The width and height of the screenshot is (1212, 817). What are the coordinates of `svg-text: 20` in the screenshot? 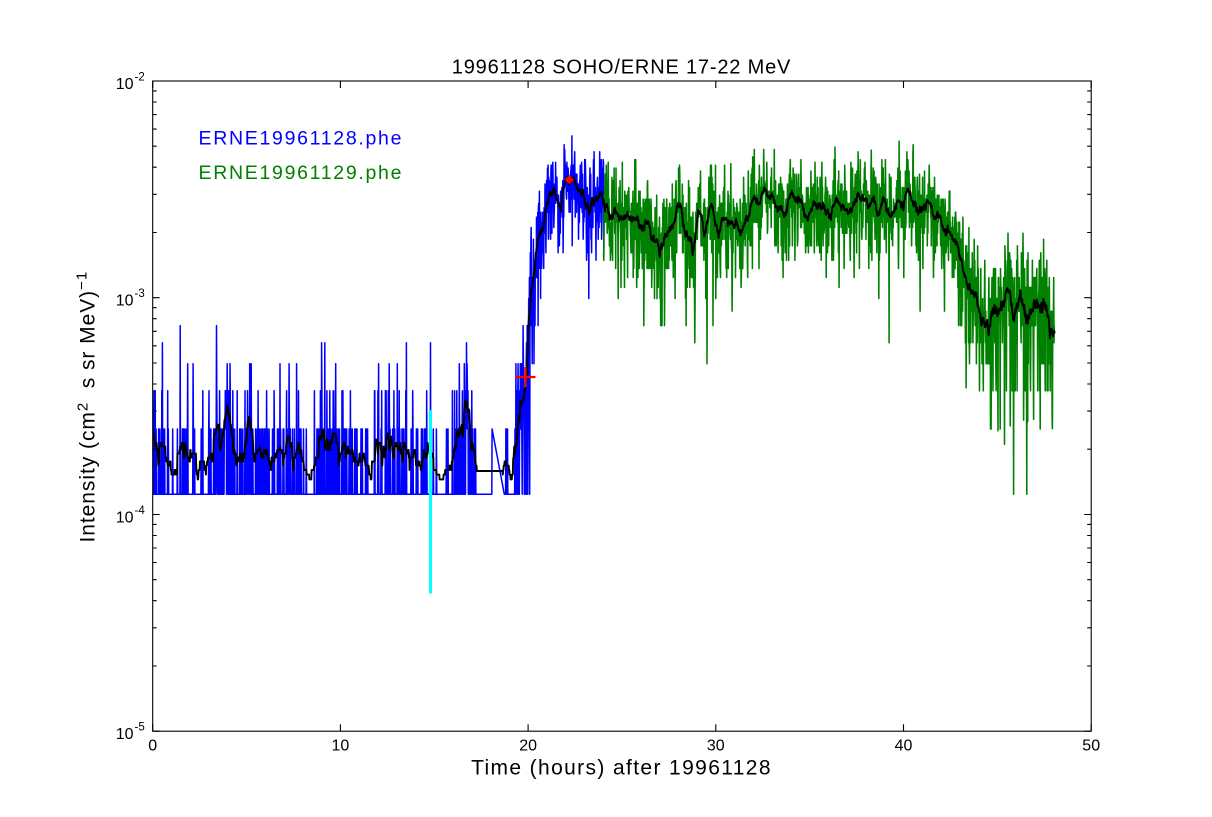 It's located at (528, 746).